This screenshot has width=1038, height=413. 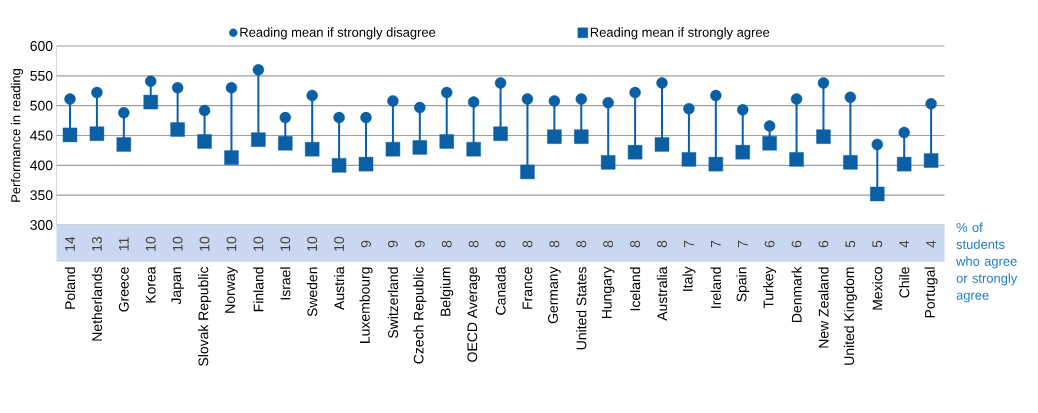 What do you see at coordinates (41, 195) in the screenshot?
I see `y-tick-label: 350` at bounding box center [41, 195].